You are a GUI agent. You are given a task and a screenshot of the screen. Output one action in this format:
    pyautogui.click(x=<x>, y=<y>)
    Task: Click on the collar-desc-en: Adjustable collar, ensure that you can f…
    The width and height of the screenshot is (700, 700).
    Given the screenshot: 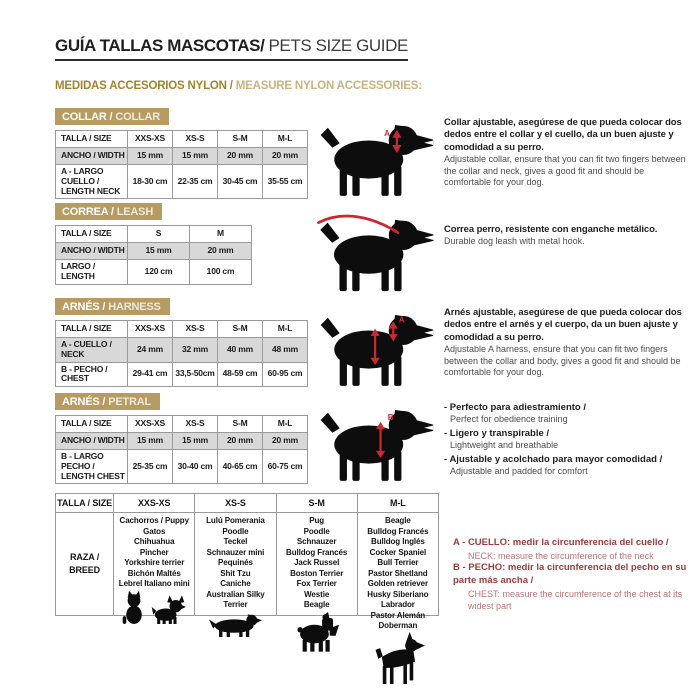 What is the action you would take?
    pyautogui.click(x=565, y=171)
    